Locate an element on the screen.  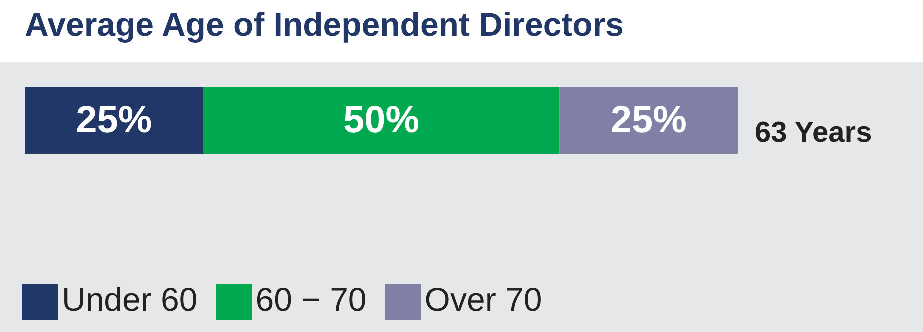
text: 63 Years is located at coordinates (813, 133).